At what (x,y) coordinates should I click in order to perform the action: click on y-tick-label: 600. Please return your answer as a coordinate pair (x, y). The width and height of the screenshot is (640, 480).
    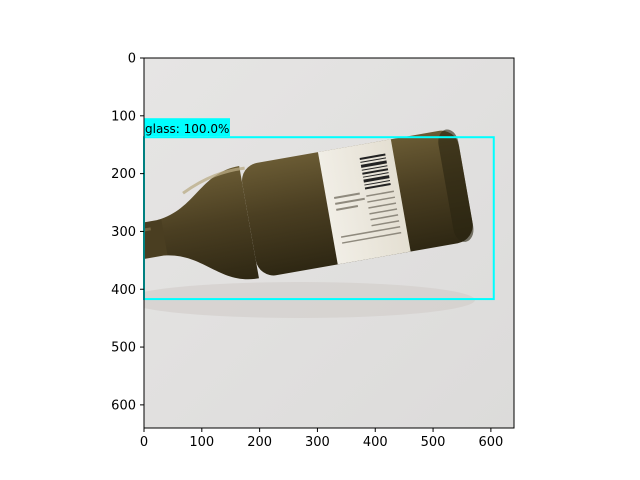
    Looking at the image, I should click on (123, 405).